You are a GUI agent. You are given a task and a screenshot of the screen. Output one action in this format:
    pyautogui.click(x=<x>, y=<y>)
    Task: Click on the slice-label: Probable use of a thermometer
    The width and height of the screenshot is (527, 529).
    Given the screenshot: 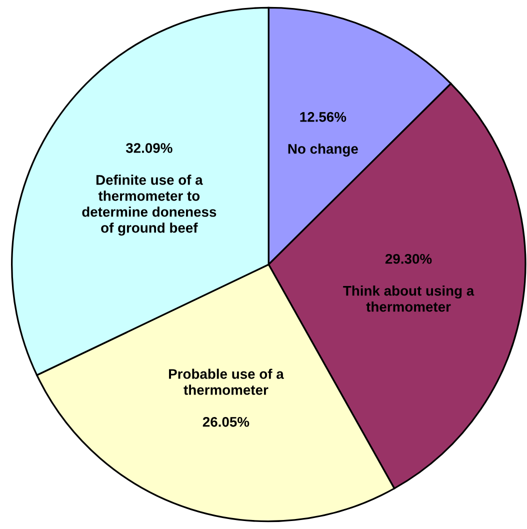 What is the action you would take?
    pyautogui.click(x=226, y=381)
    